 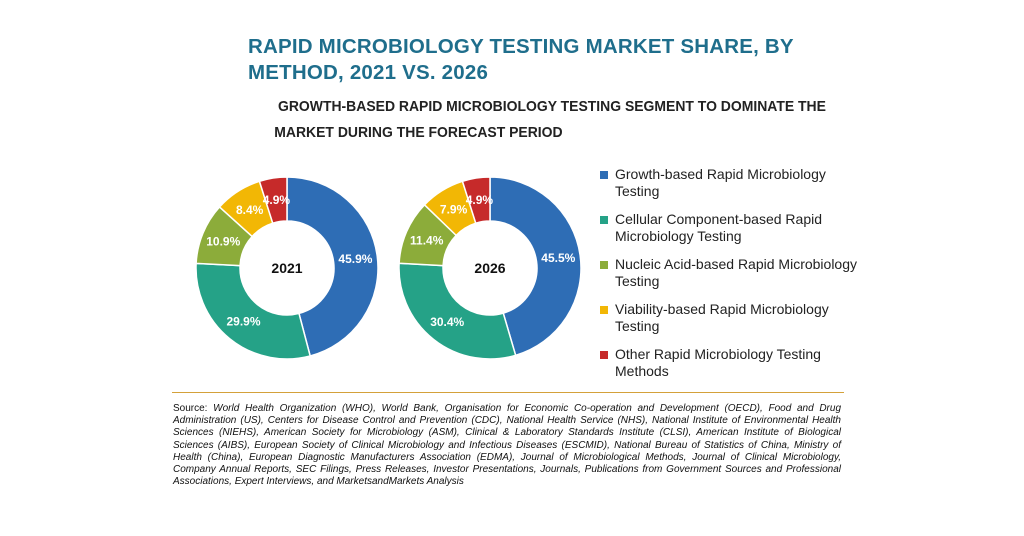 I want to click on legend-label: Other Rapid Microbiology Testing Methods, so click(x=718, y=362).